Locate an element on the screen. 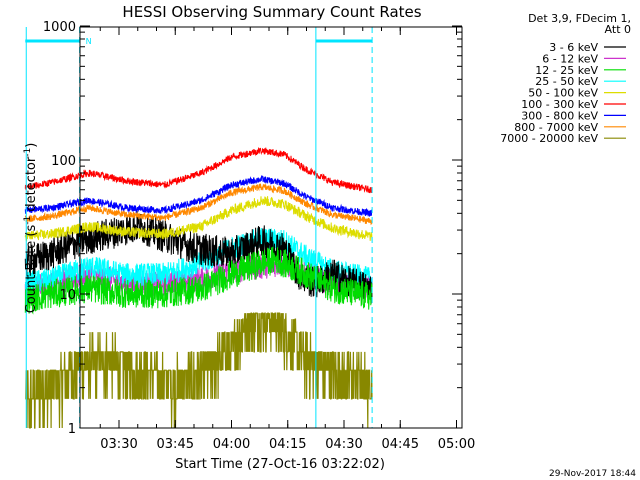 The image size is (640, 480). x-tick-label: 04:15 is located at coordinates (287, 444).